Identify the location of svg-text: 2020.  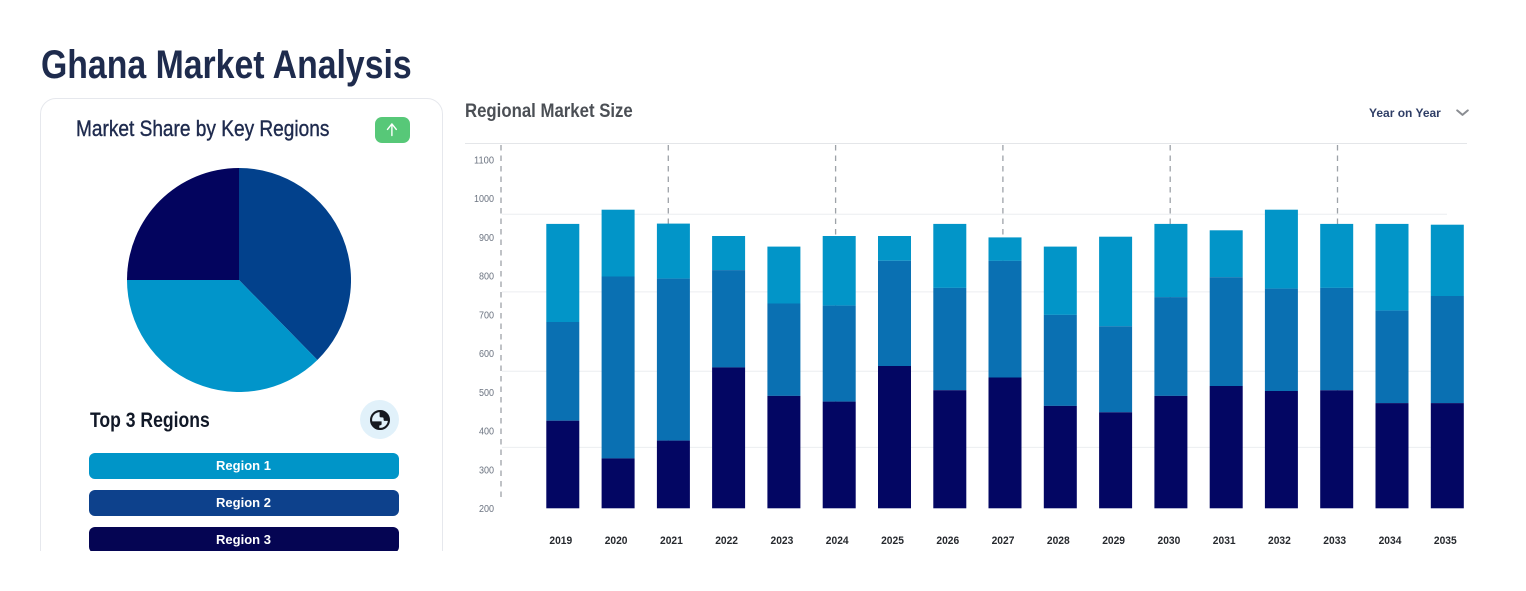
(616, 541).